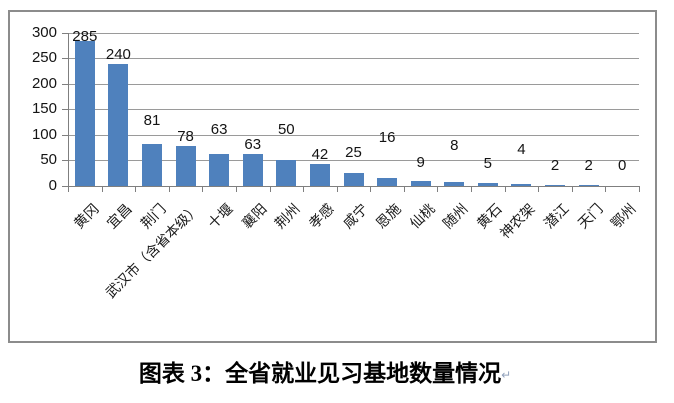  I want to click on bar-value-label: 8, so click(454, 145).